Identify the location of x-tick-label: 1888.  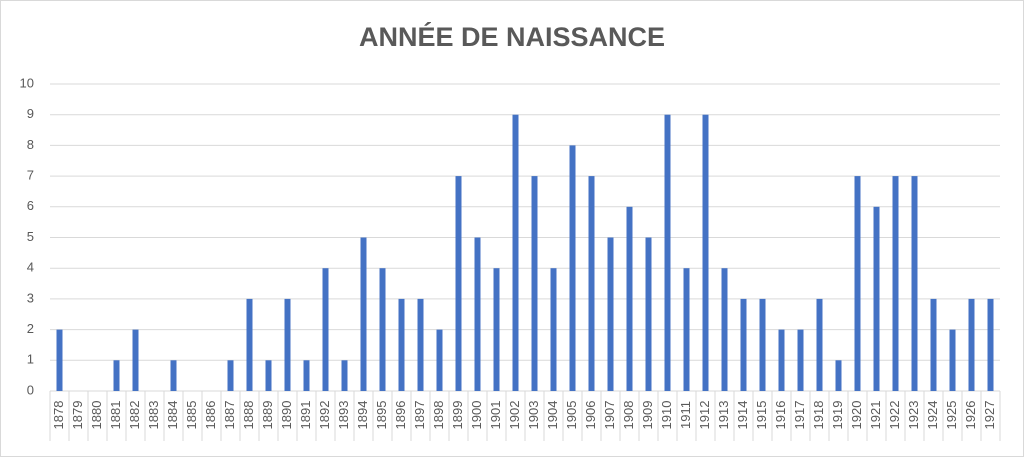
(248, 415).